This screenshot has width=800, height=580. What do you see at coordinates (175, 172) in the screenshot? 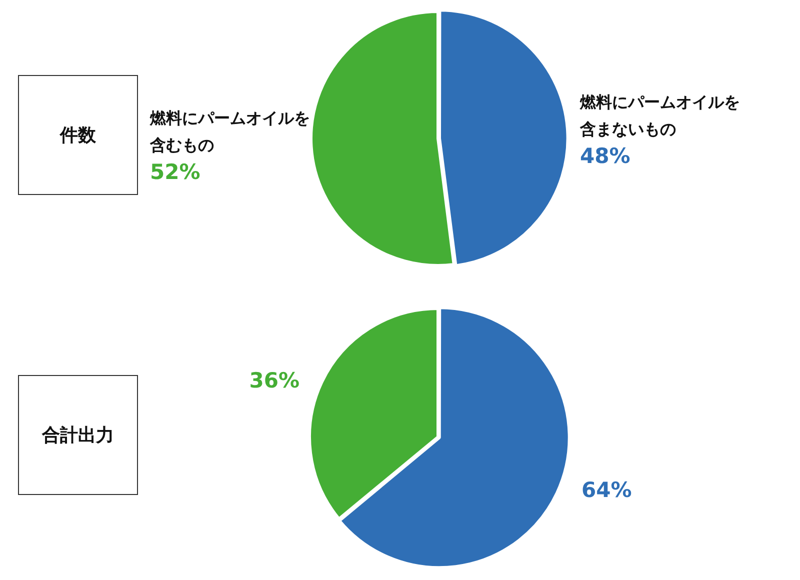
I see `data-label: 52%` at bounding box center [175, 172].